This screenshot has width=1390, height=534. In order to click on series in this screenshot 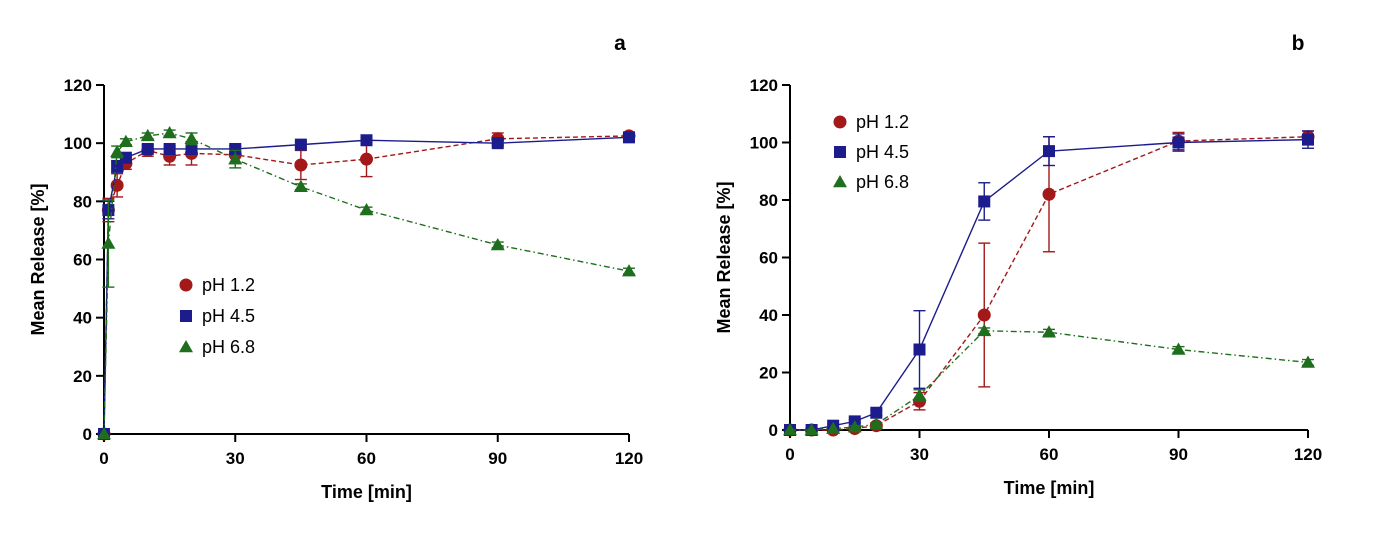, I will do `click(1049, 379)`.